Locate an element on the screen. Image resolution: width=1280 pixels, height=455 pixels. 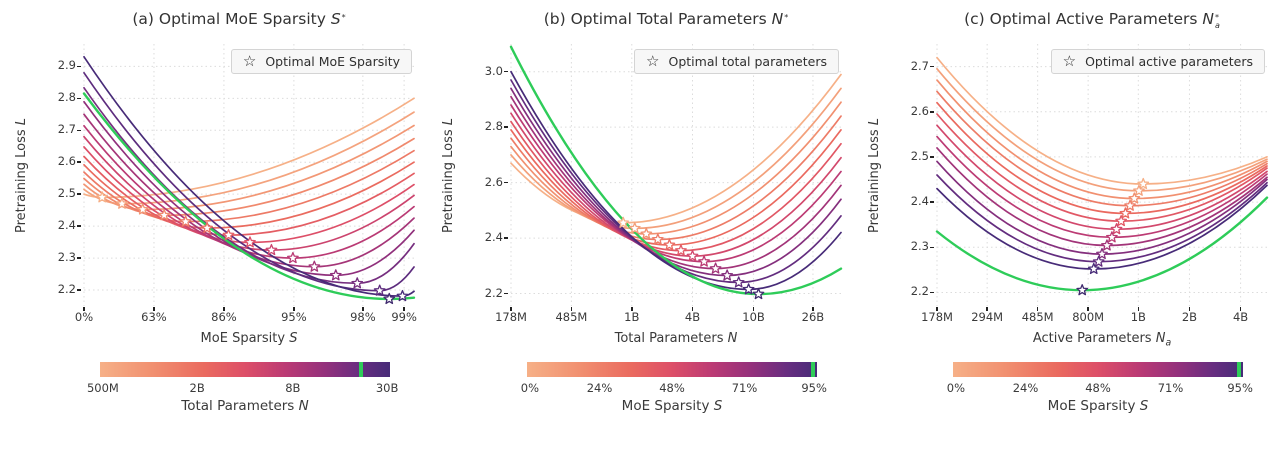
y-tick-label: 2.3 is located at coordinates (919, 246).